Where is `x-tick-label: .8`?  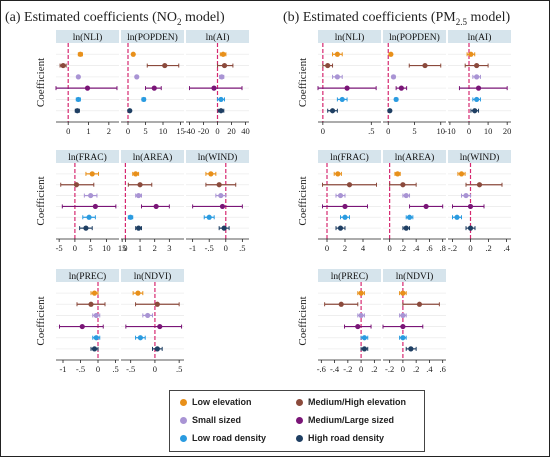 x-tick-label: .8 is located at coordinates (442, 248).